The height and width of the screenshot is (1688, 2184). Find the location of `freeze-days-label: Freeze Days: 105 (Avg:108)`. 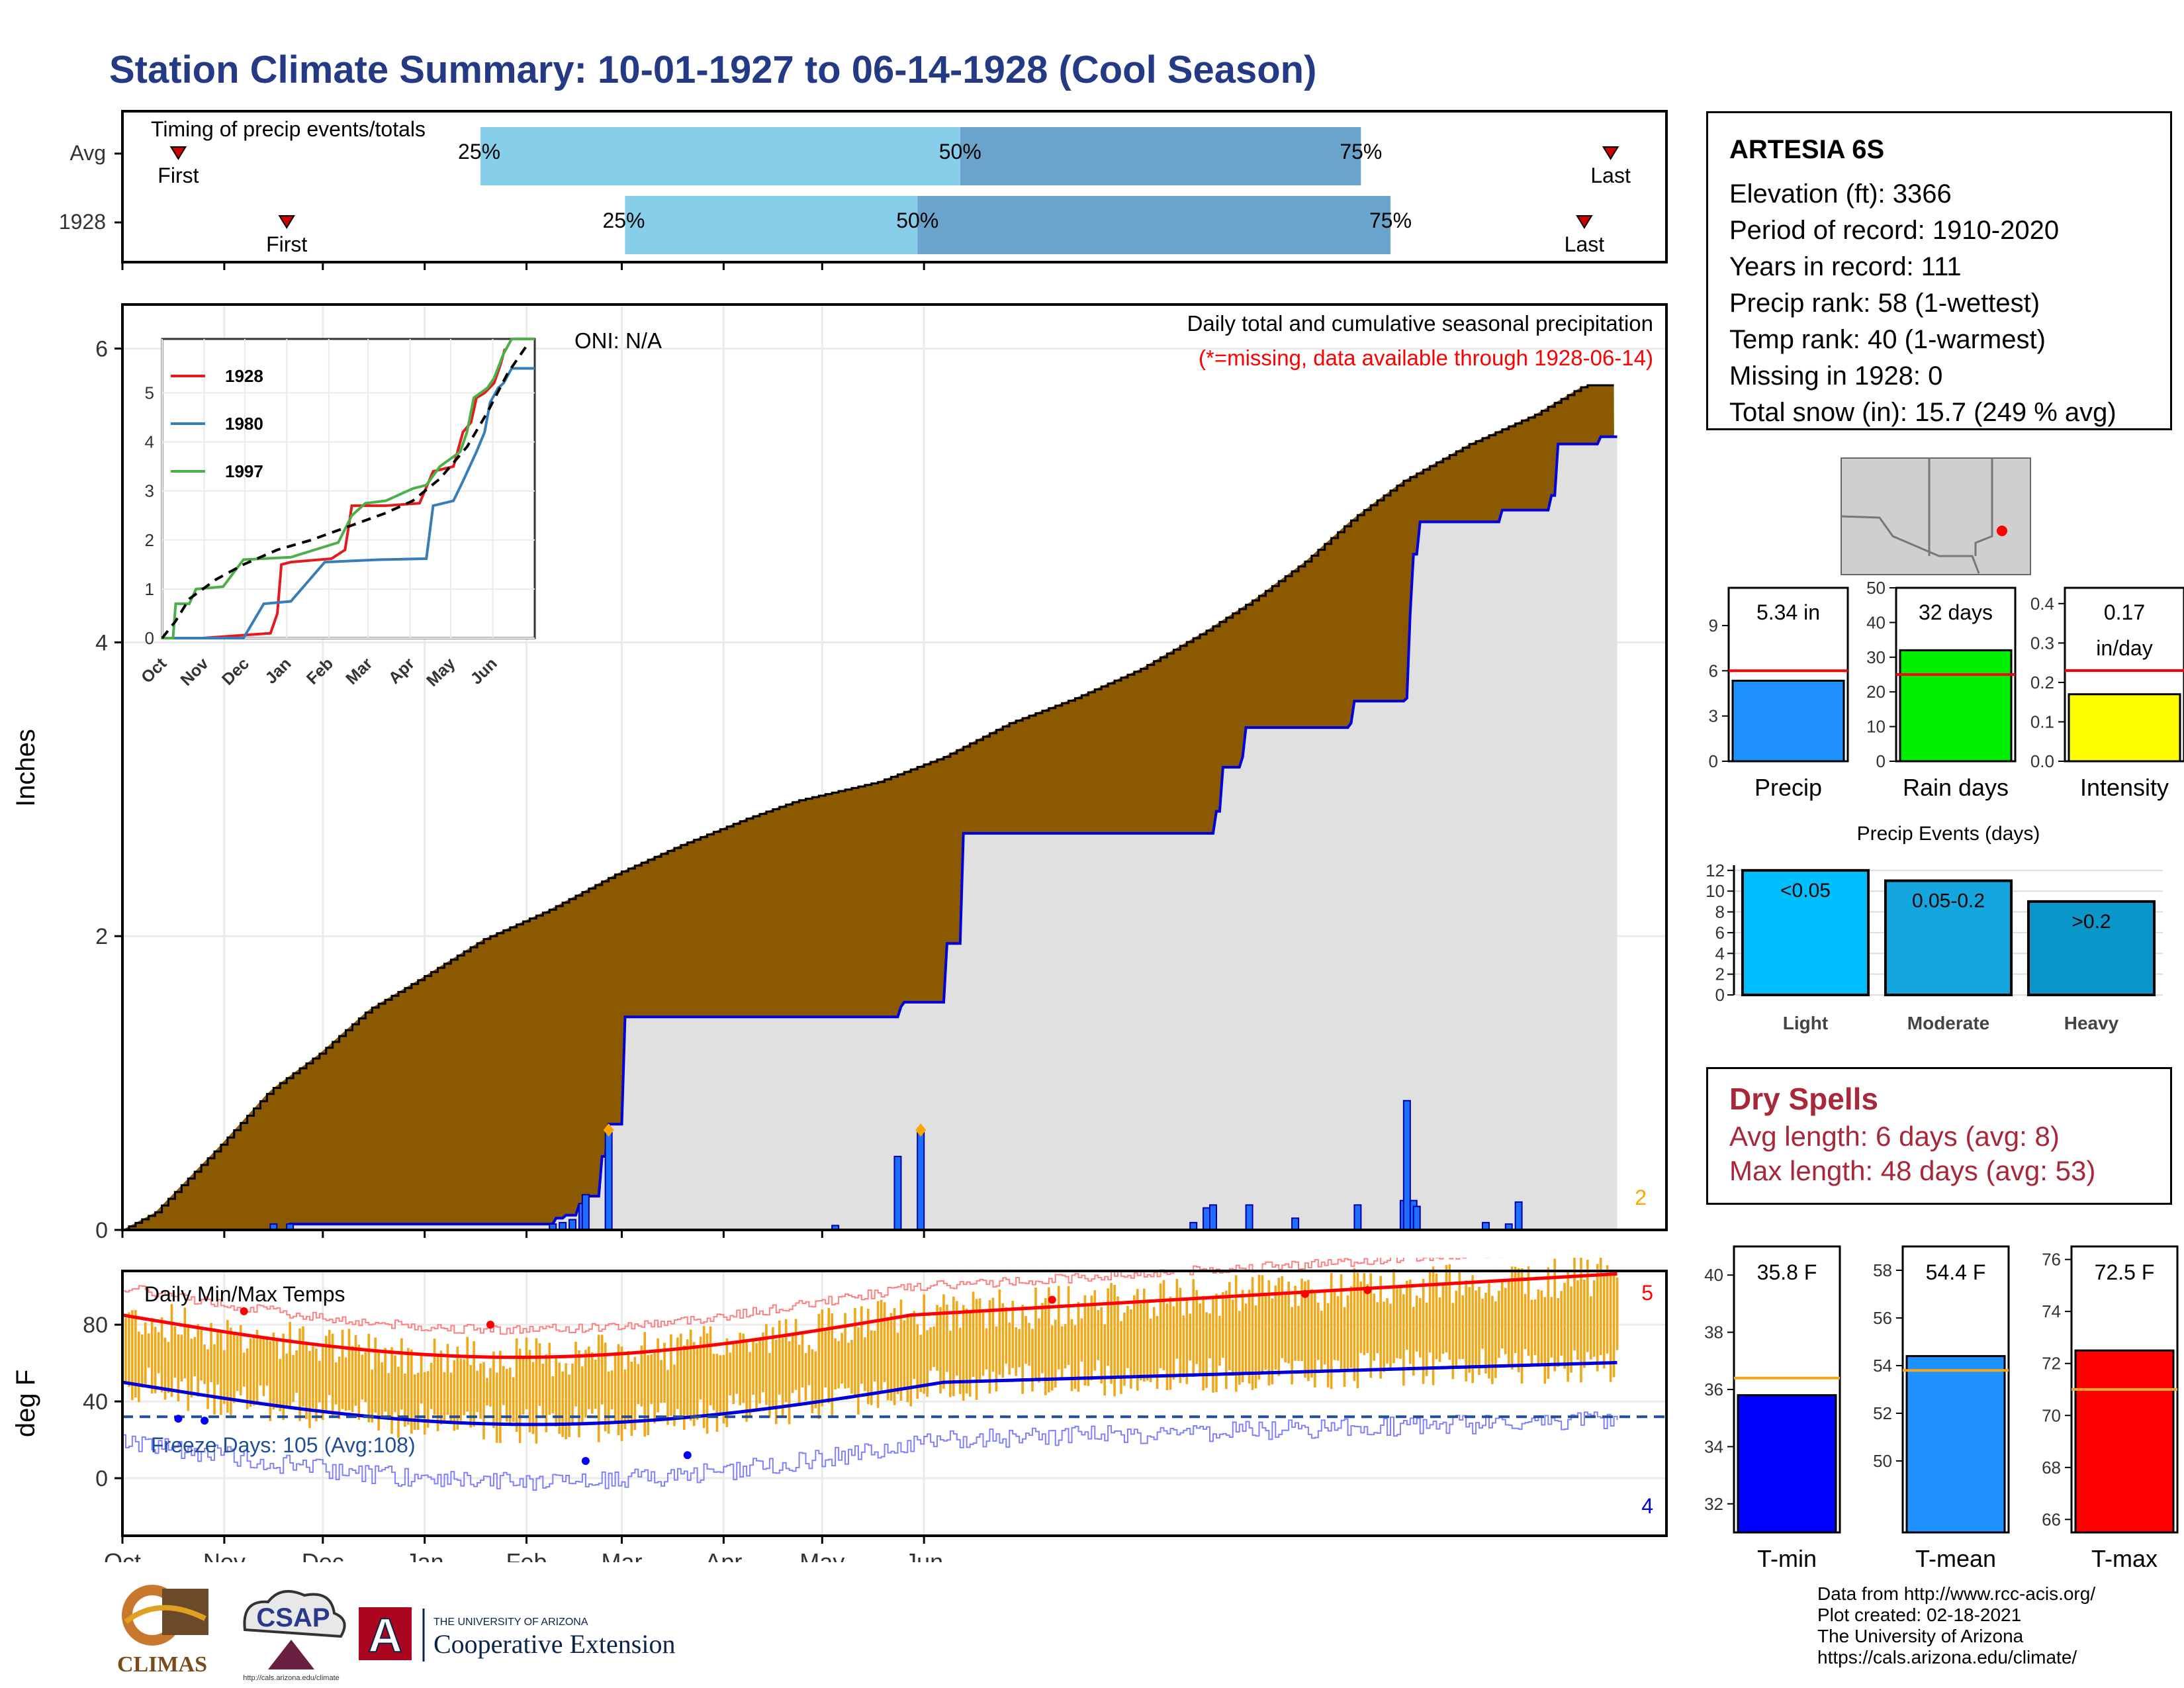

freeze-days-label: Freeze Days: 105 (Avg:108) is located at coordinates (283, 1445).